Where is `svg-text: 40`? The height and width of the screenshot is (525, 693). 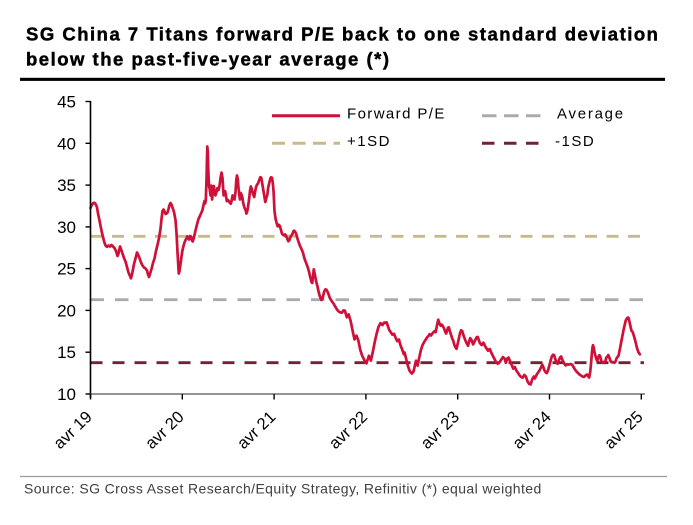 svg-text: 40 is located at coordinates (66, 143).